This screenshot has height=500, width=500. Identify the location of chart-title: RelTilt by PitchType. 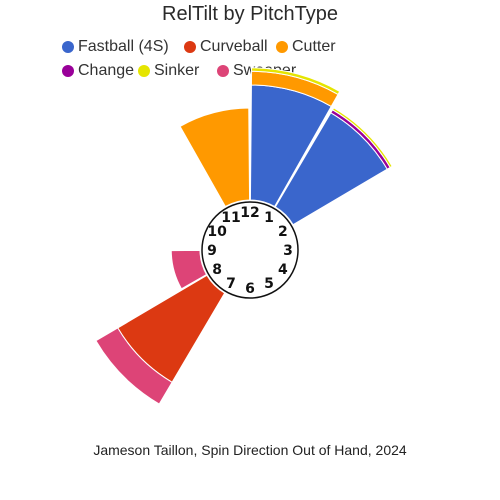
(250, 14).